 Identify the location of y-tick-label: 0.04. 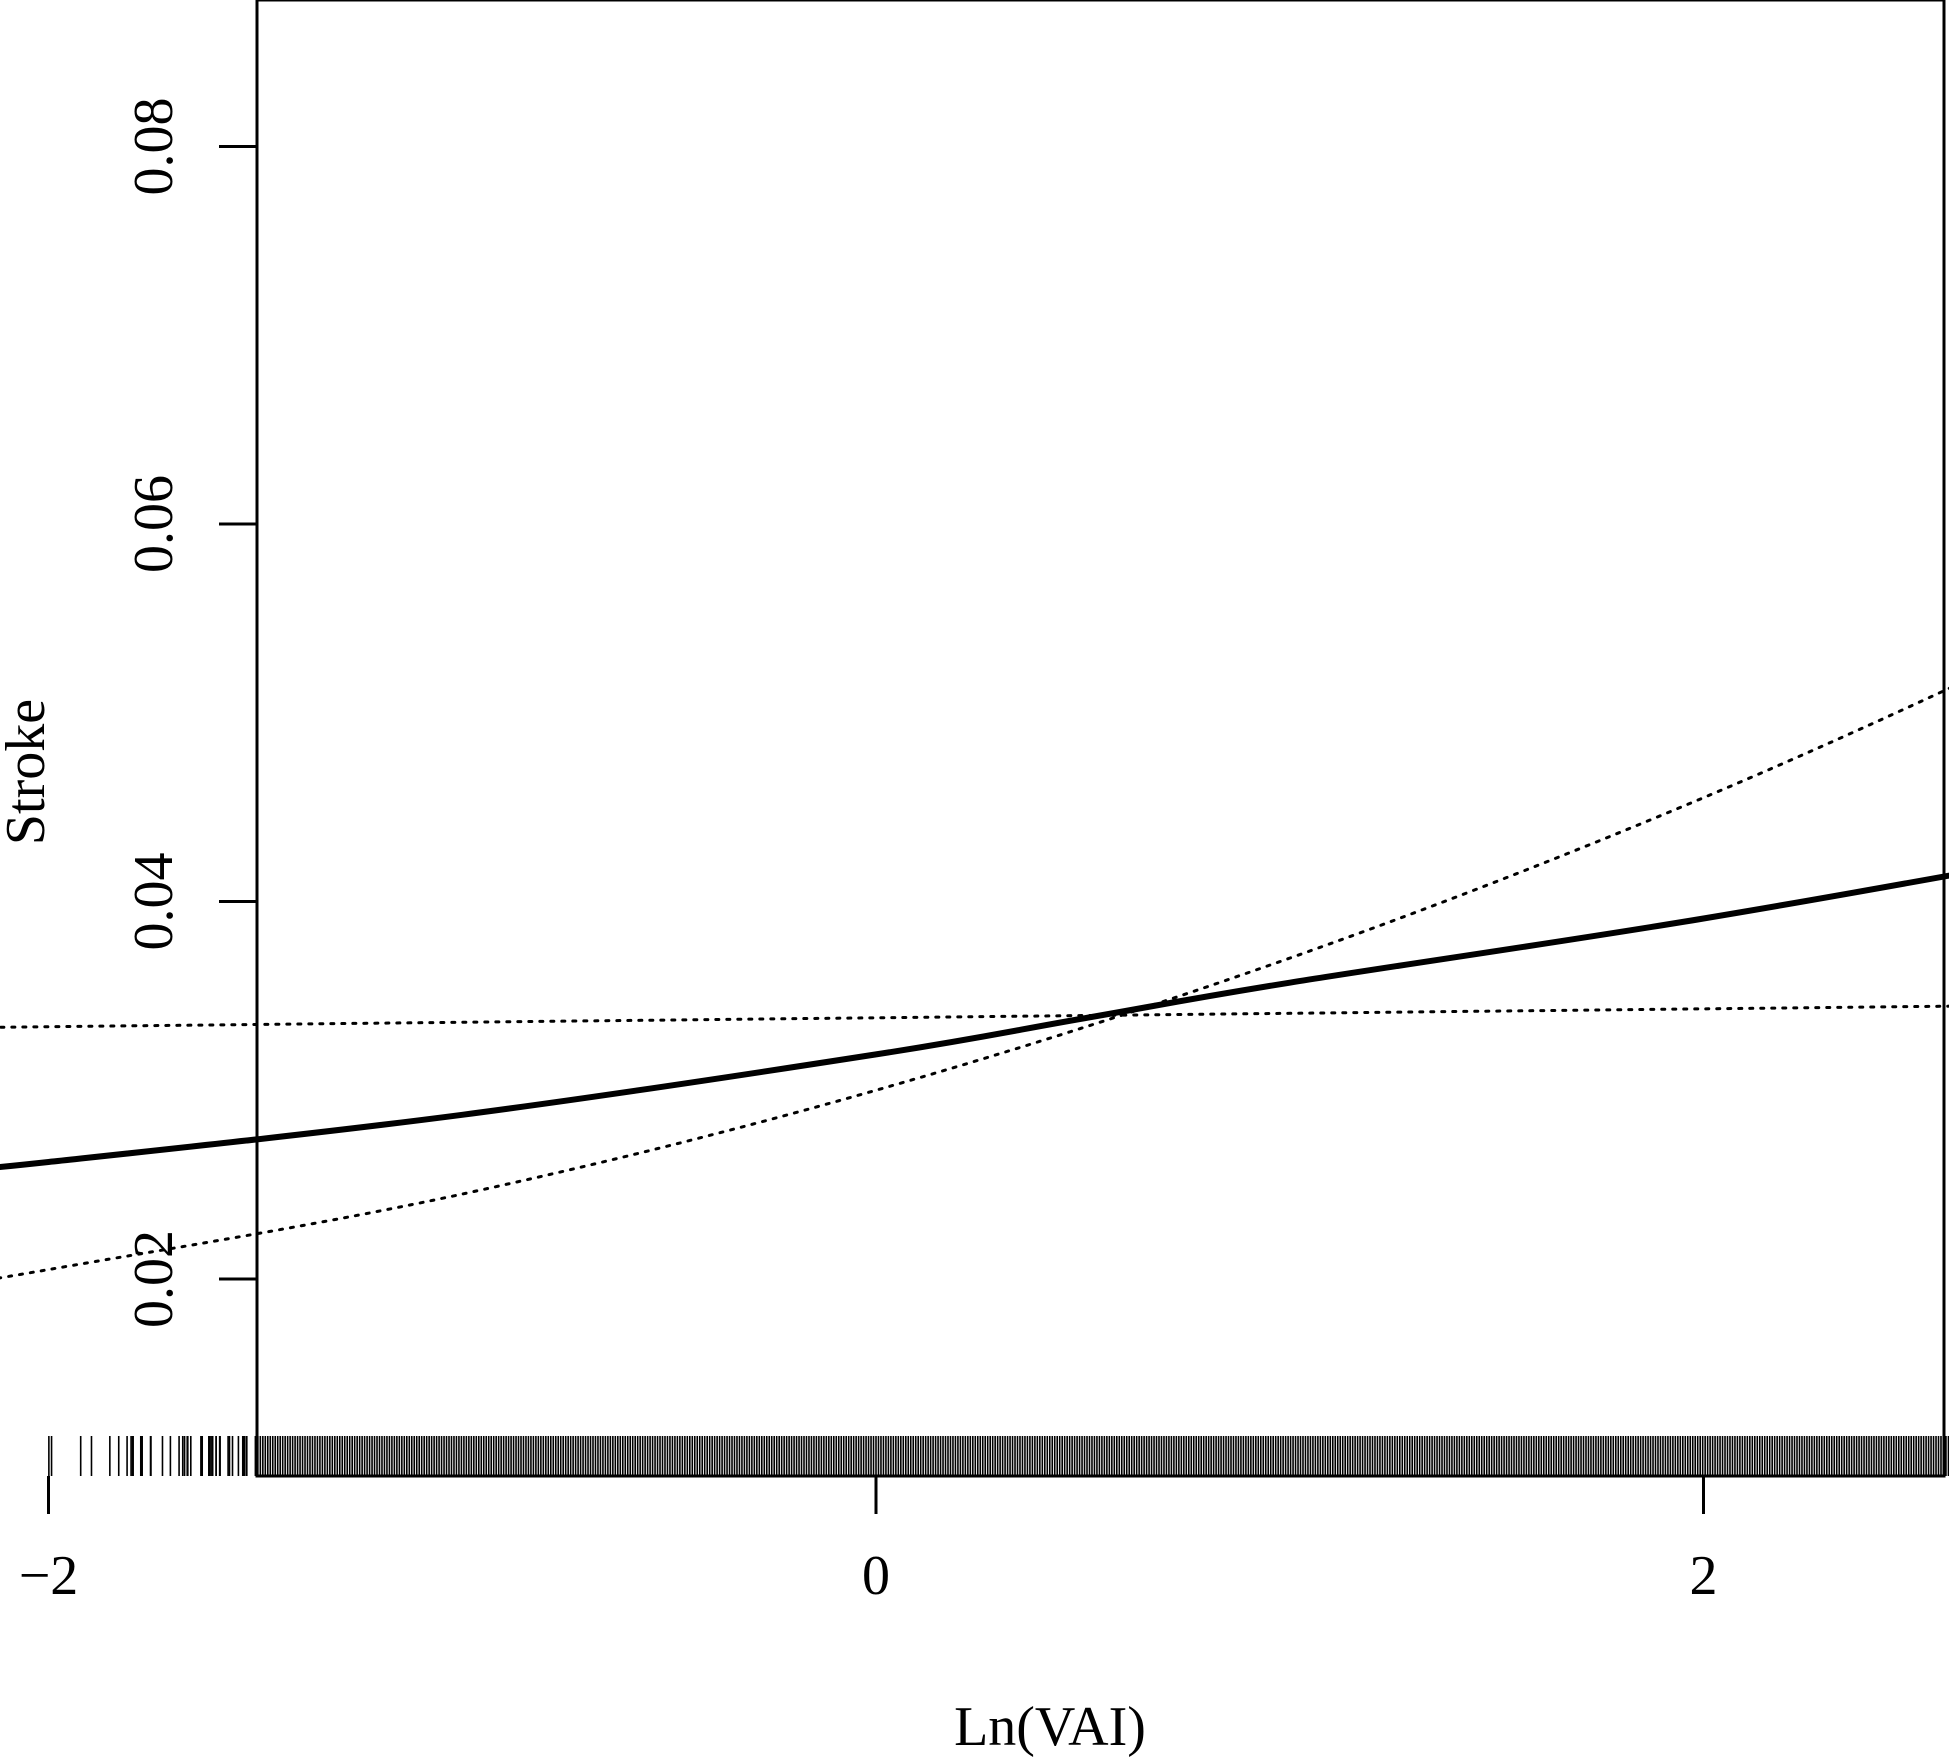
(154, 902).